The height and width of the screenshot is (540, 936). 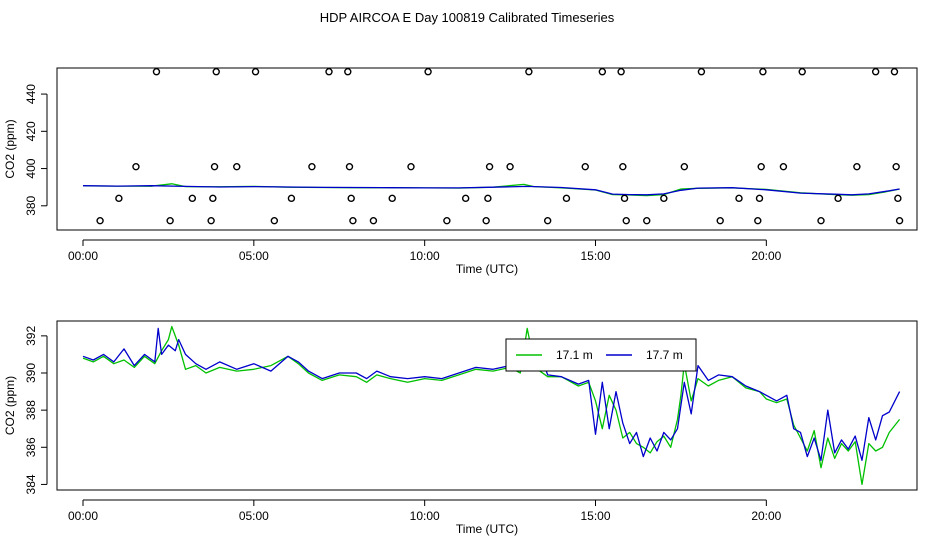 I want to click on y-tick-label: 380, so click(x=31, y=205).